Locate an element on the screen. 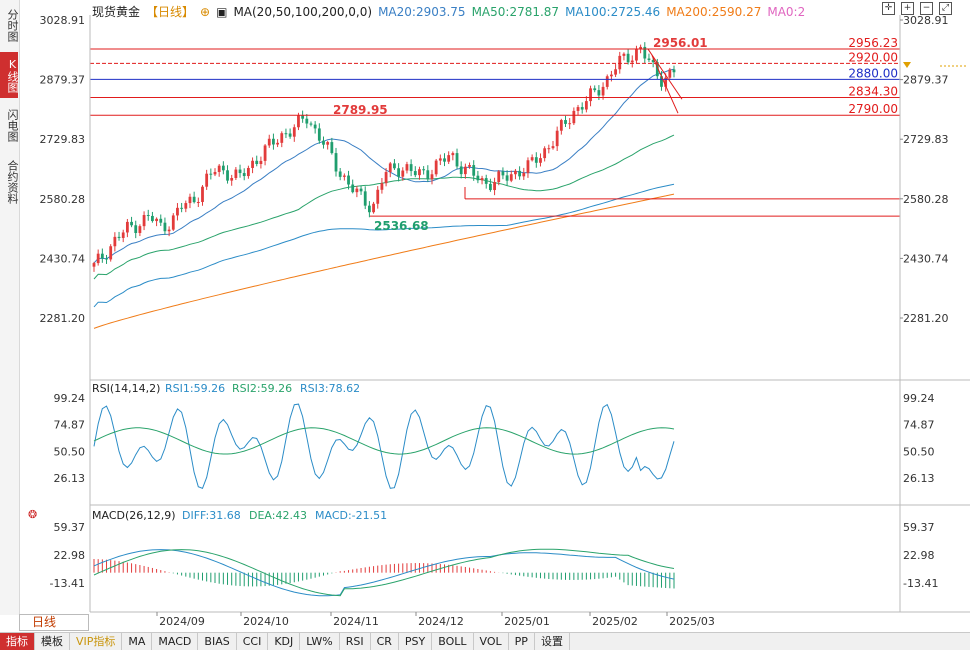  macd-hist-value: MACD:-21.51 is located at coordinates (351, 515).